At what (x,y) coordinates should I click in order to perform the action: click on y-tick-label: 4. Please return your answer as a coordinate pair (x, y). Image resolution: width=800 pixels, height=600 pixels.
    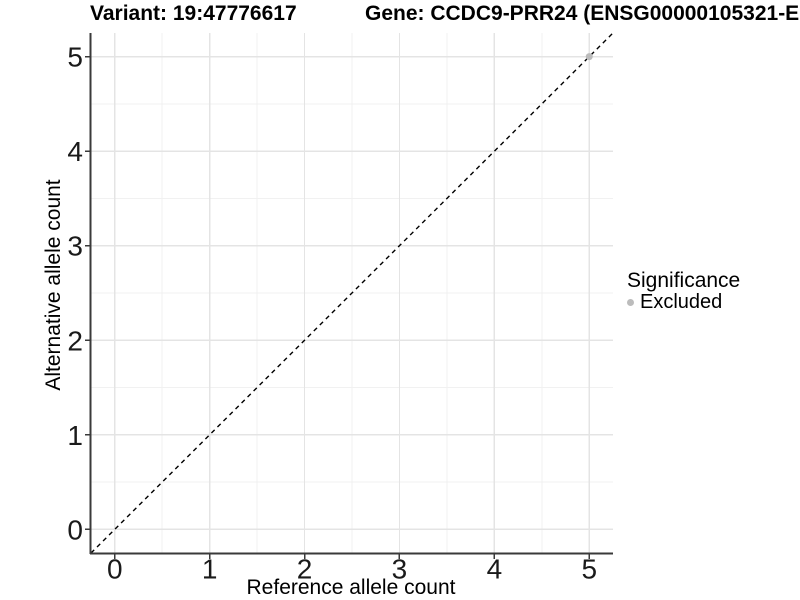
    Looking at the image, I should click on (75, 151).